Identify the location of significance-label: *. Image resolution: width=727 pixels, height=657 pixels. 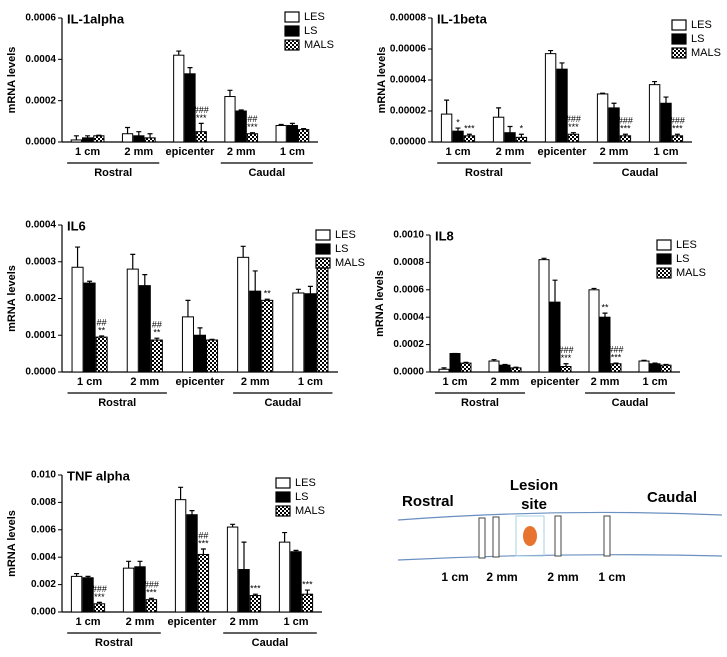
(522, 129).